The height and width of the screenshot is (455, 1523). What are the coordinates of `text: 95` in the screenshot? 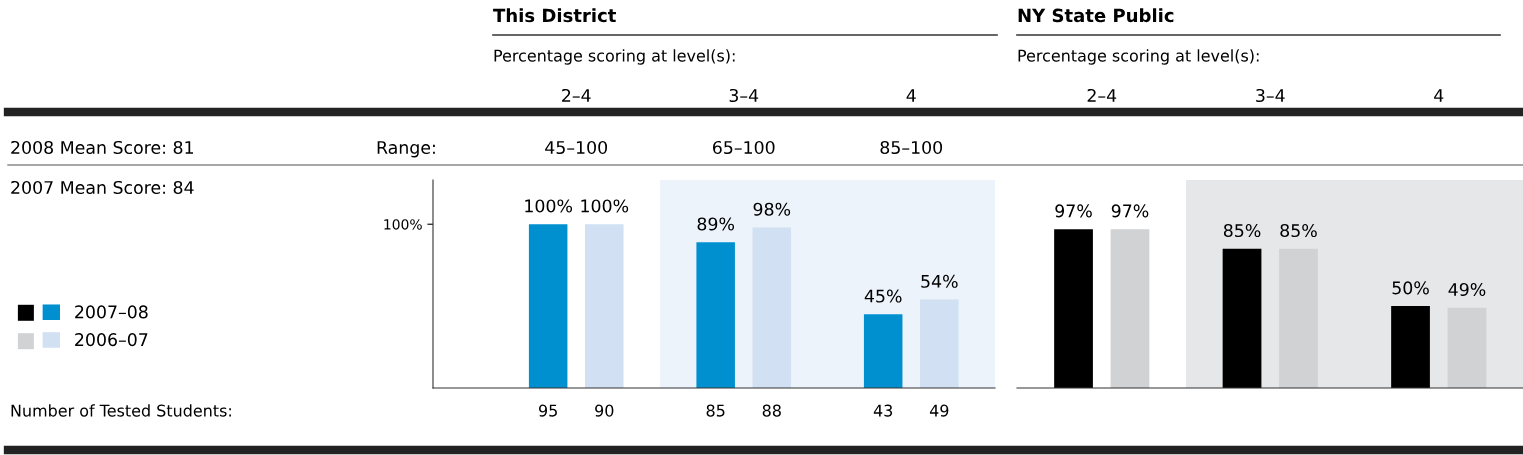 It's located at (548, 410).